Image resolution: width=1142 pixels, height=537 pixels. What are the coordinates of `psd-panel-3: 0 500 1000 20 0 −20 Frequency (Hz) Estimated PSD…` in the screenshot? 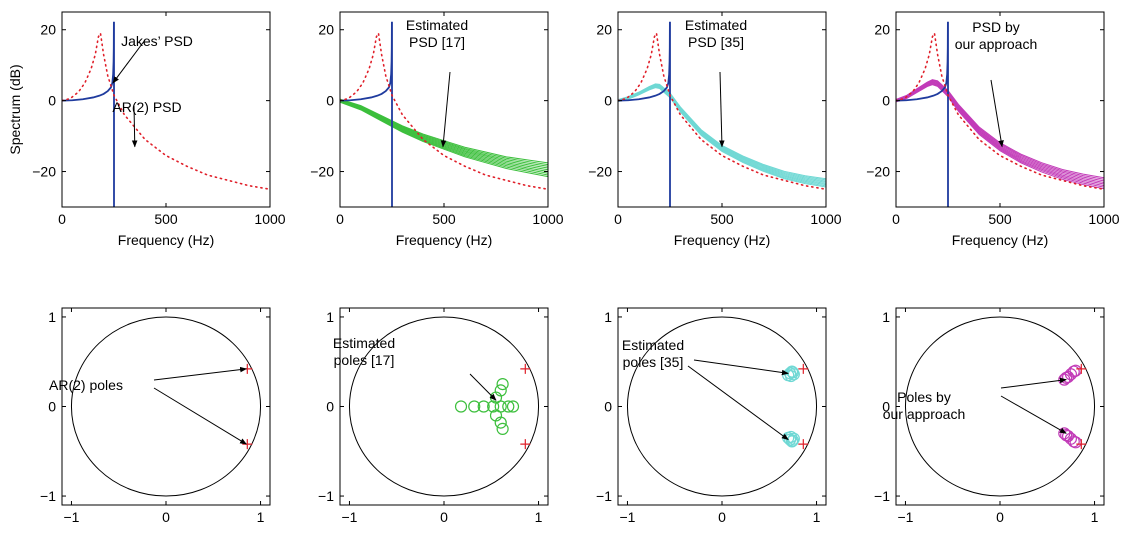 It's located at (715, 129).